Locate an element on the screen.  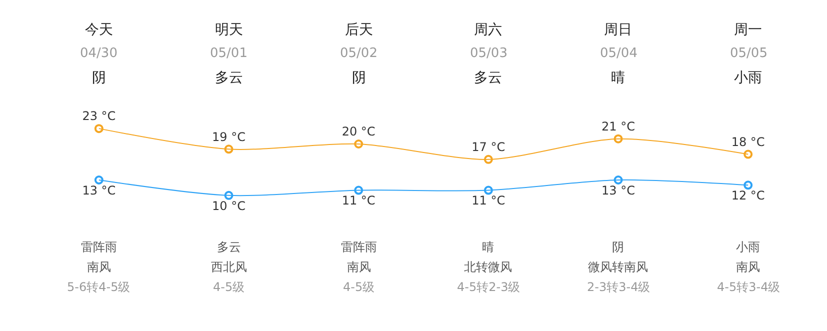
x-tick-label: 周一 is located at coordinates (748, 30).